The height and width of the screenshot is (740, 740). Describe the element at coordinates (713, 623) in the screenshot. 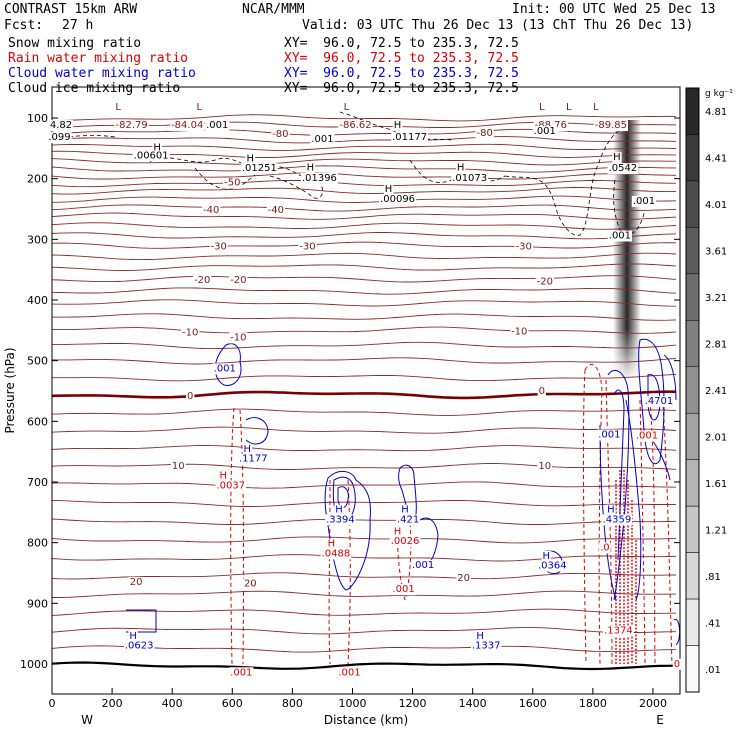

I see `colorbar-label: .41` at that location.